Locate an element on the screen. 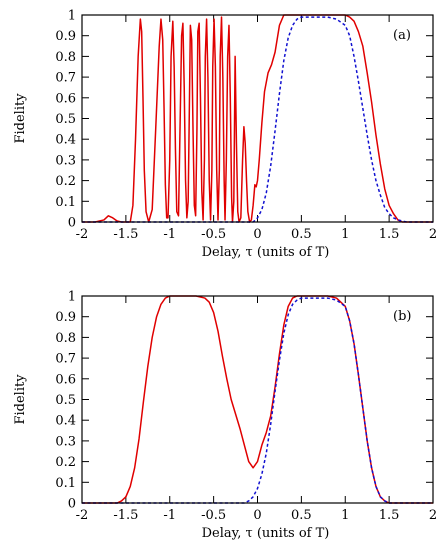 This screenshot has height=546, width=440. panel-label: (a) is located at coordinates (402, 35).